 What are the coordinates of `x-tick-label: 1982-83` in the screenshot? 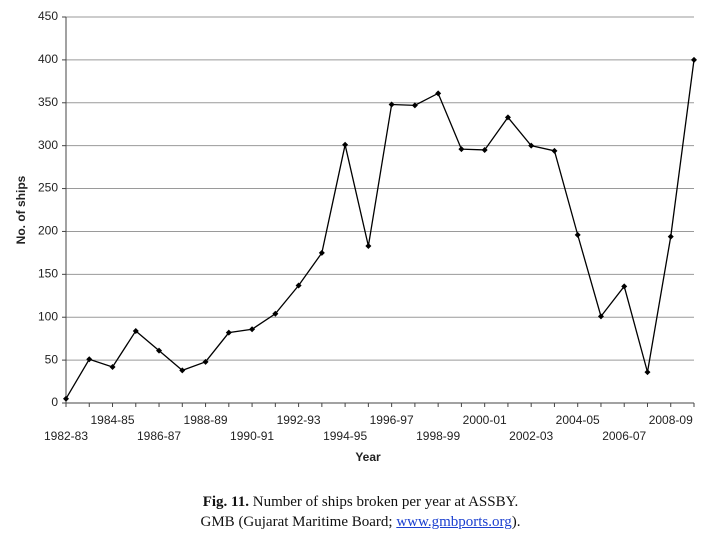 It's located at (66, 436).